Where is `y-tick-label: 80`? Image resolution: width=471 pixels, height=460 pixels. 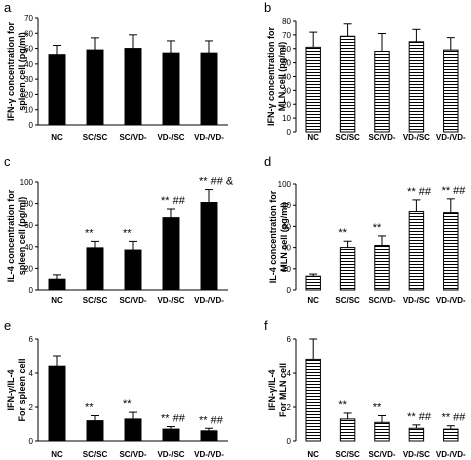
y-tick-label: 80 is located at coordinates (286, 21).